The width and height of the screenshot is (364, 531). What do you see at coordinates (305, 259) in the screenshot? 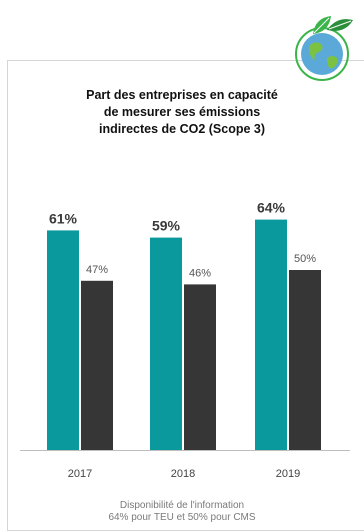
I see `data-label-2019-series-2: 50%` at bounding box center [305, 259].